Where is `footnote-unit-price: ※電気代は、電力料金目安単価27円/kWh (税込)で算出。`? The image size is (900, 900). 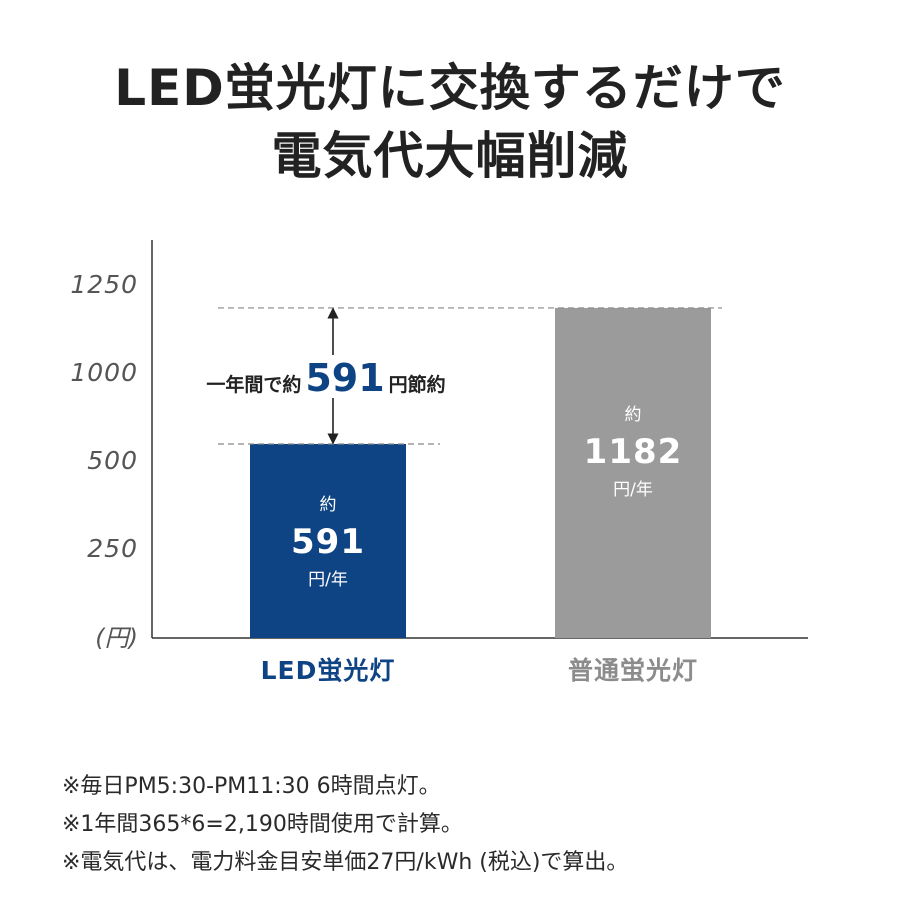 footnote-unit-price: ※電気代は、電力料金目安単価27円/kWh (税込)で算出。 is located at coordinates (345, 862).